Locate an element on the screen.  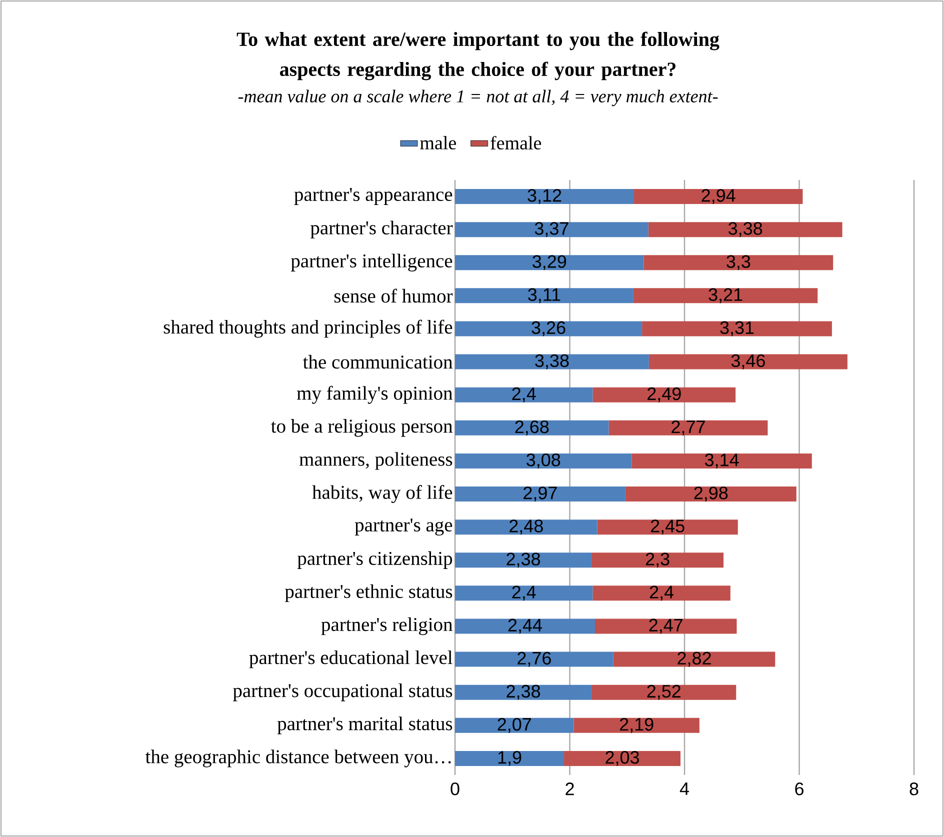
data-label: 3,12 is located at coordinates (545, 196).